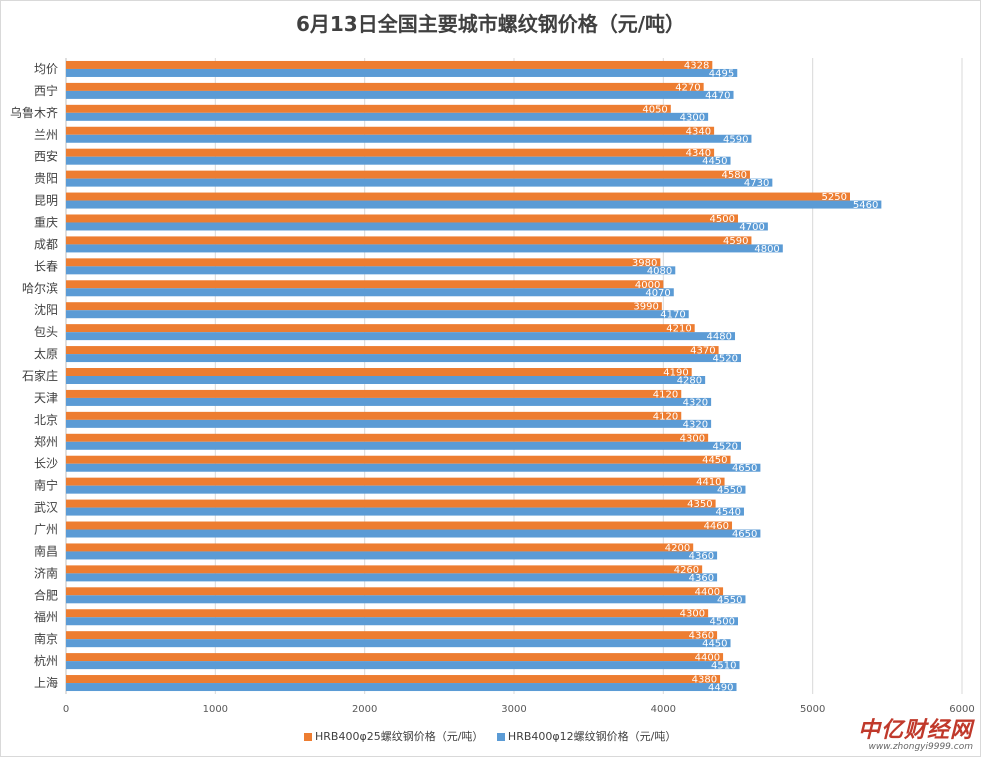 This screenshot has width=981, height=757. Describe the element at coordinates (675, 373) in the screenshot. I see `data-label-series-1-14: 4190` at that location.